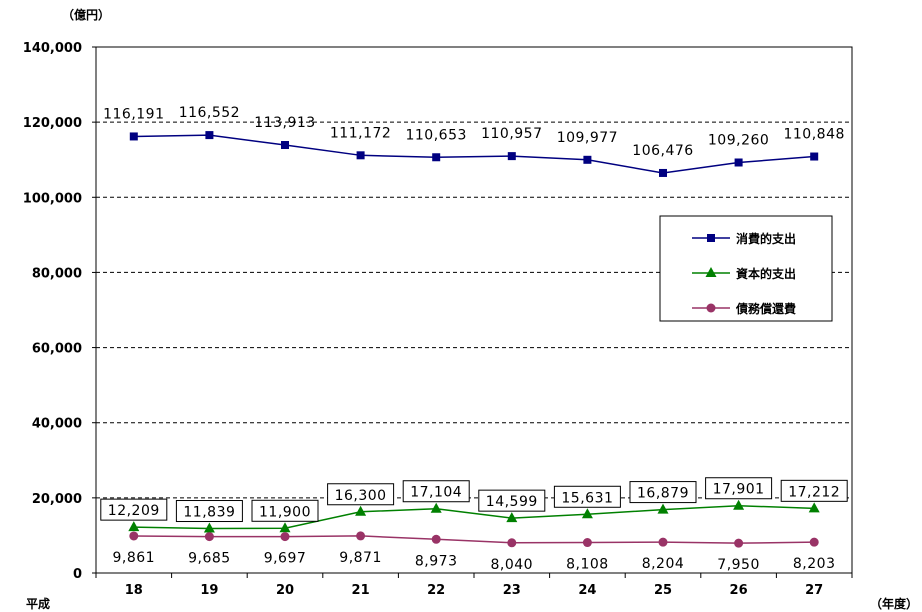  I want to click on data-label: 17,212, so click(814, 492).